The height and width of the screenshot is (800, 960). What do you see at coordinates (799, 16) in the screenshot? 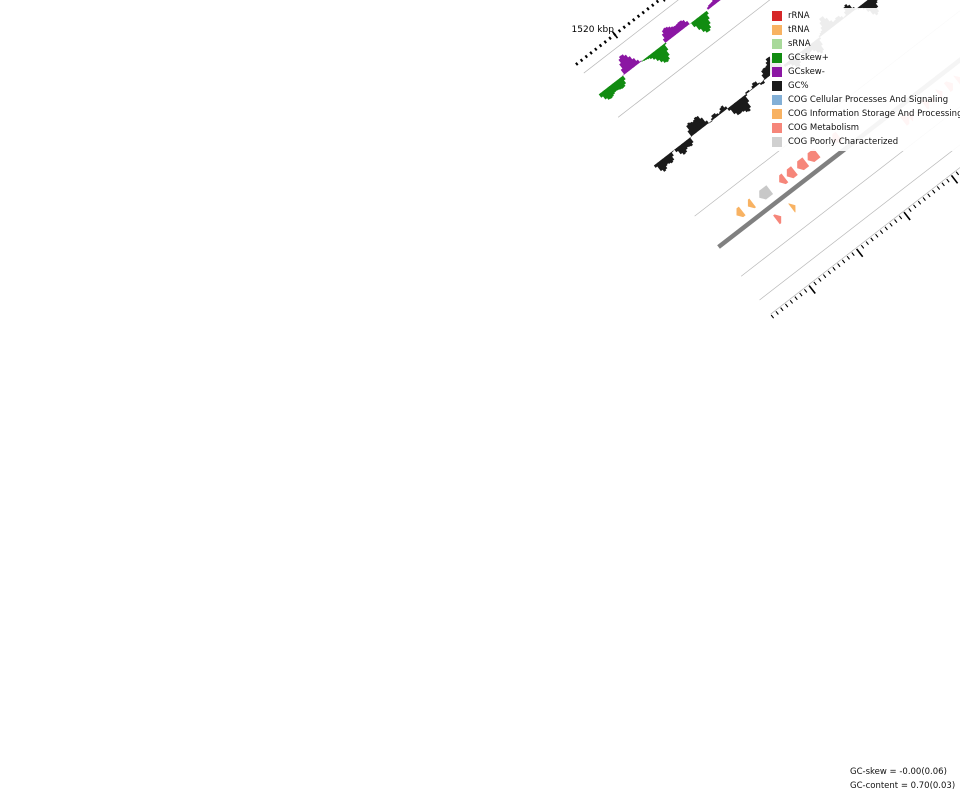
I see `legend-label: rRNA` at bounding box center [799, 16].